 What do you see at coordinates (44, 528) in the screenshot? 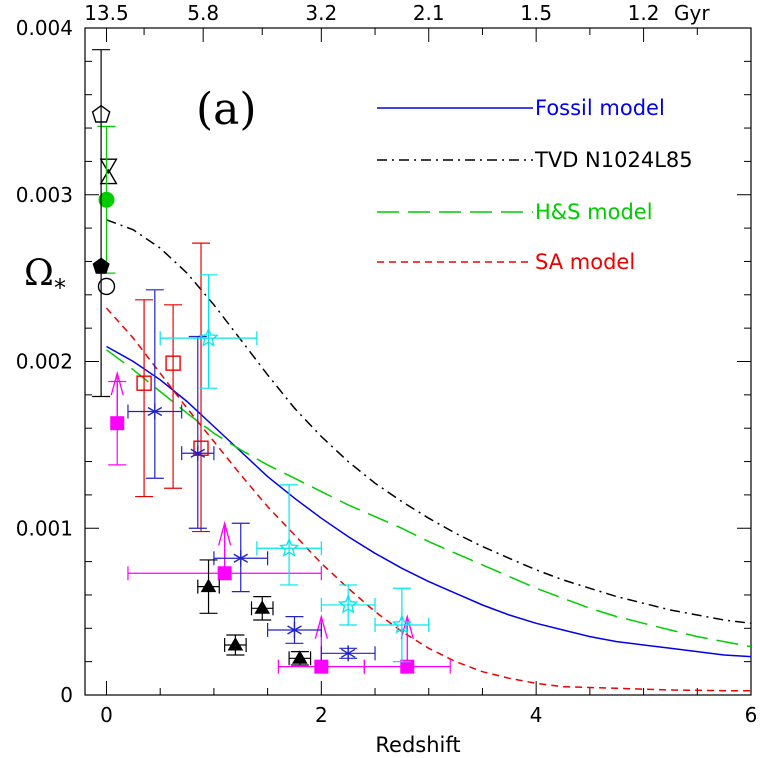
I see `y-tick-label: 0.001` at bounding box center [44, 528].